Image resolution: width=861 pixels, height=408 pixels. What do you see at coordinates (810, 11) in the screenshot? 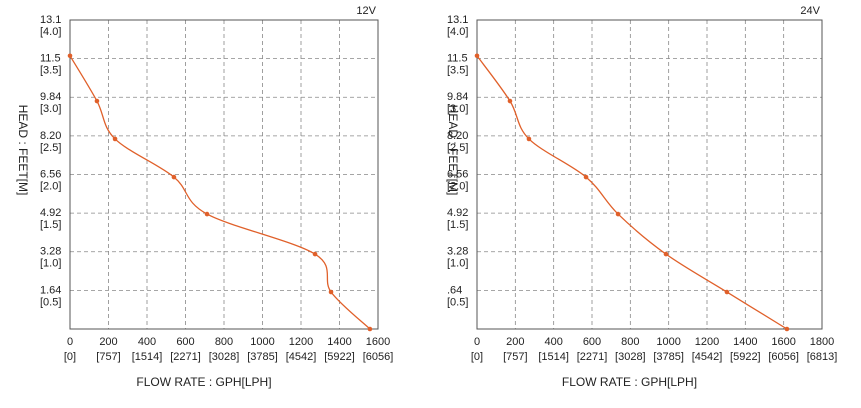
I see `chart-title: 24V` at bounding box center [810, 11].